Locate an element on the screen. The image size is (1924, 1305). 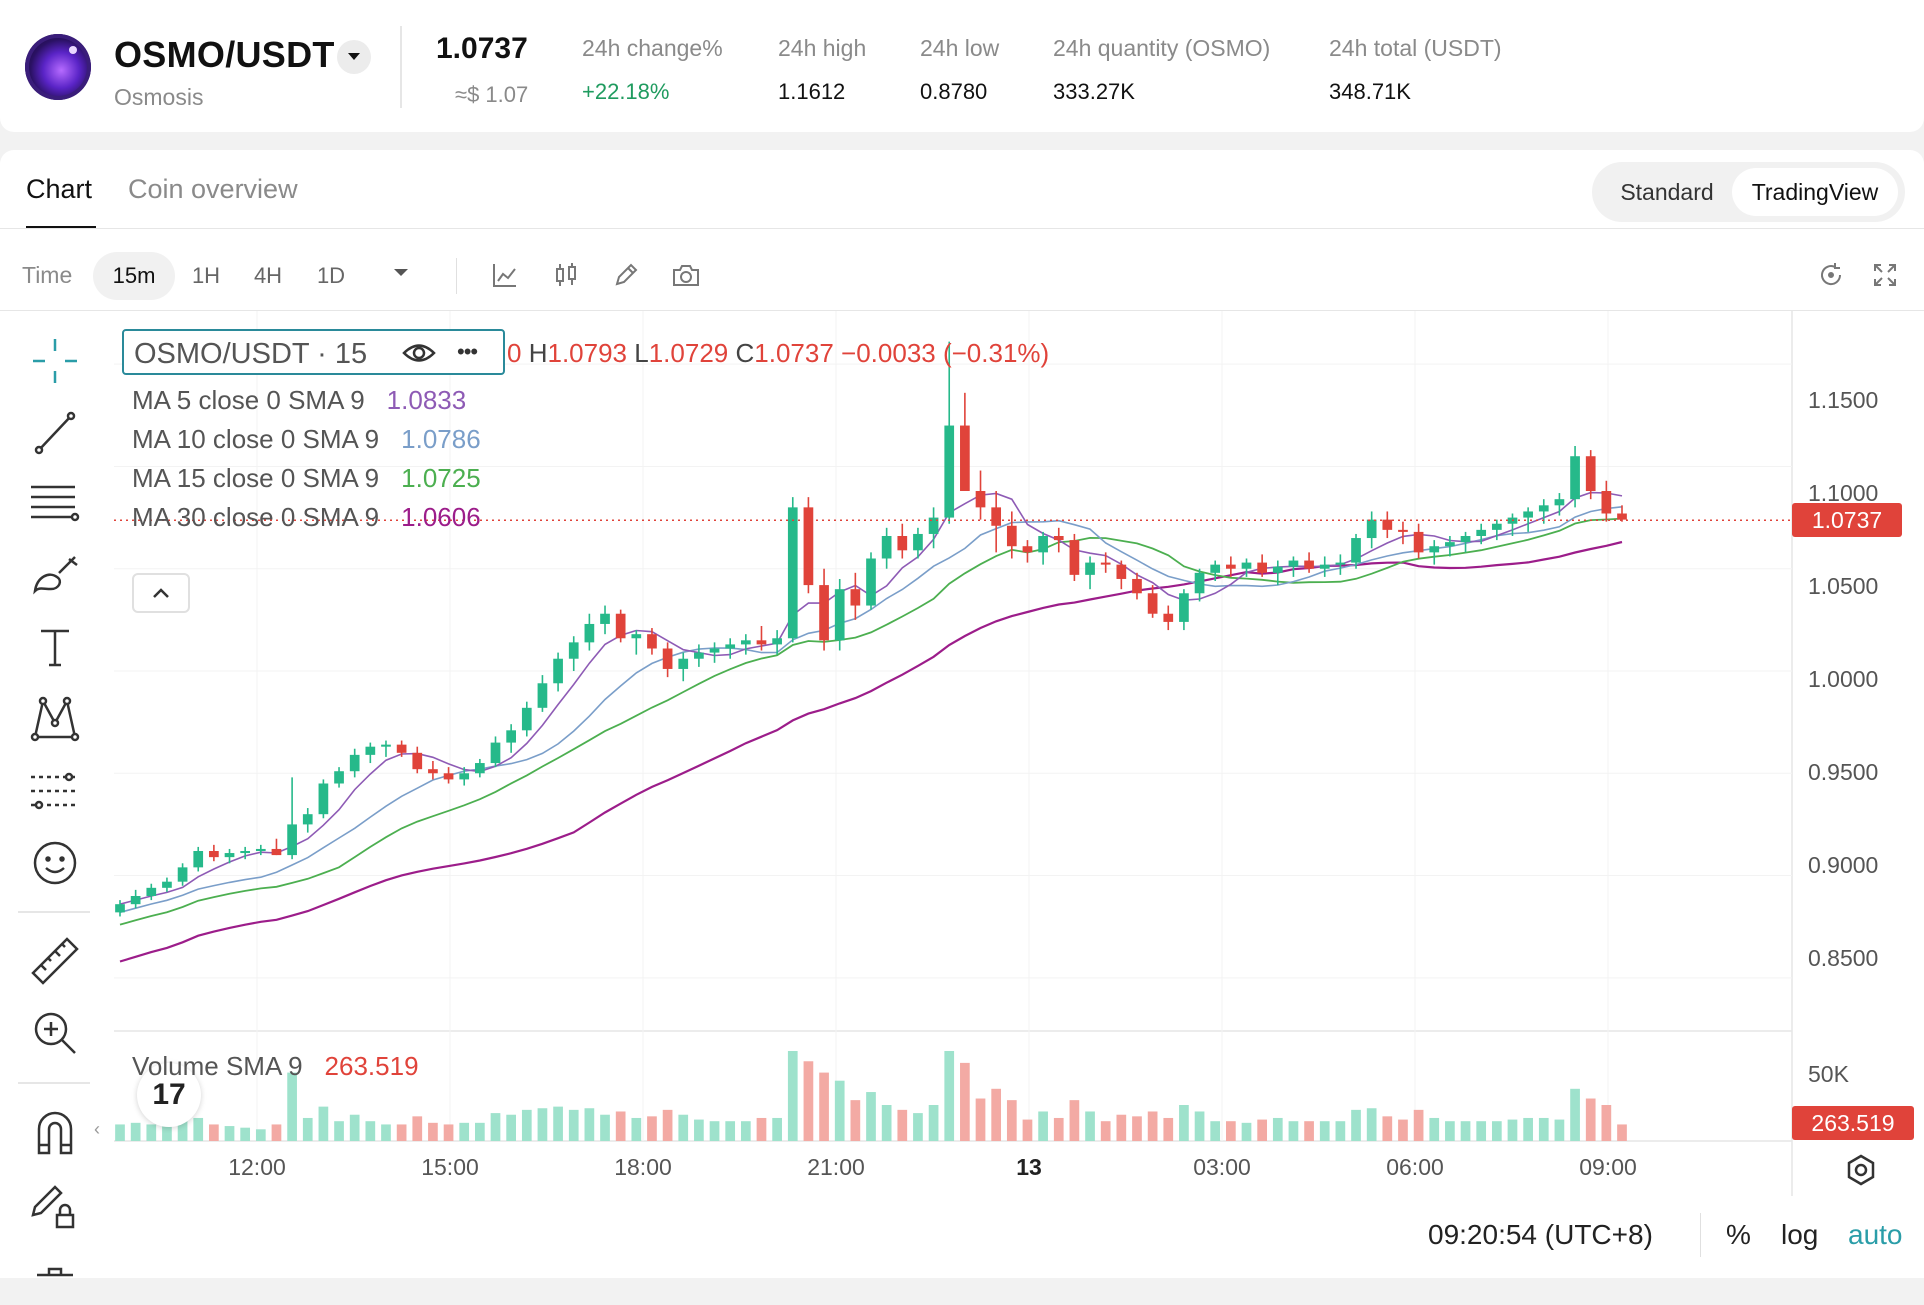
crosshair-tool is located at coordinates (55, 361).